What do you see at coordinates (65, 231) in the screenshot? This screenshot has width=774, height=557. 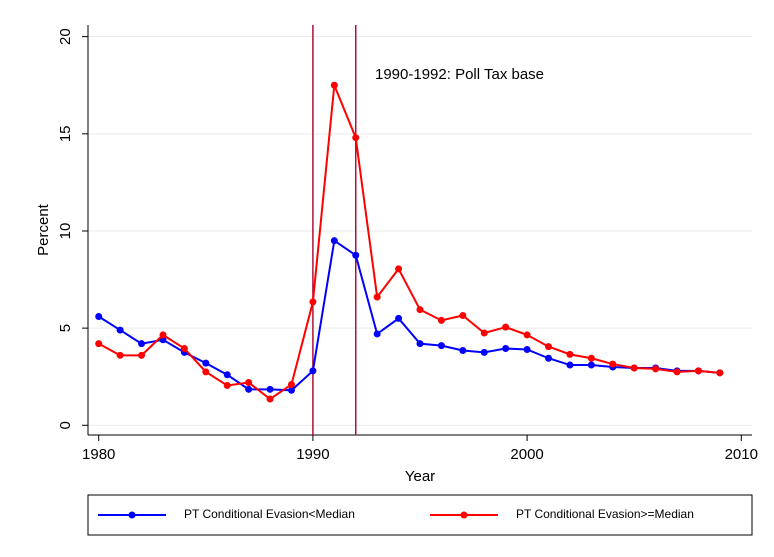 I see `y-tick-label: 10` at bounding box center [65, 231].